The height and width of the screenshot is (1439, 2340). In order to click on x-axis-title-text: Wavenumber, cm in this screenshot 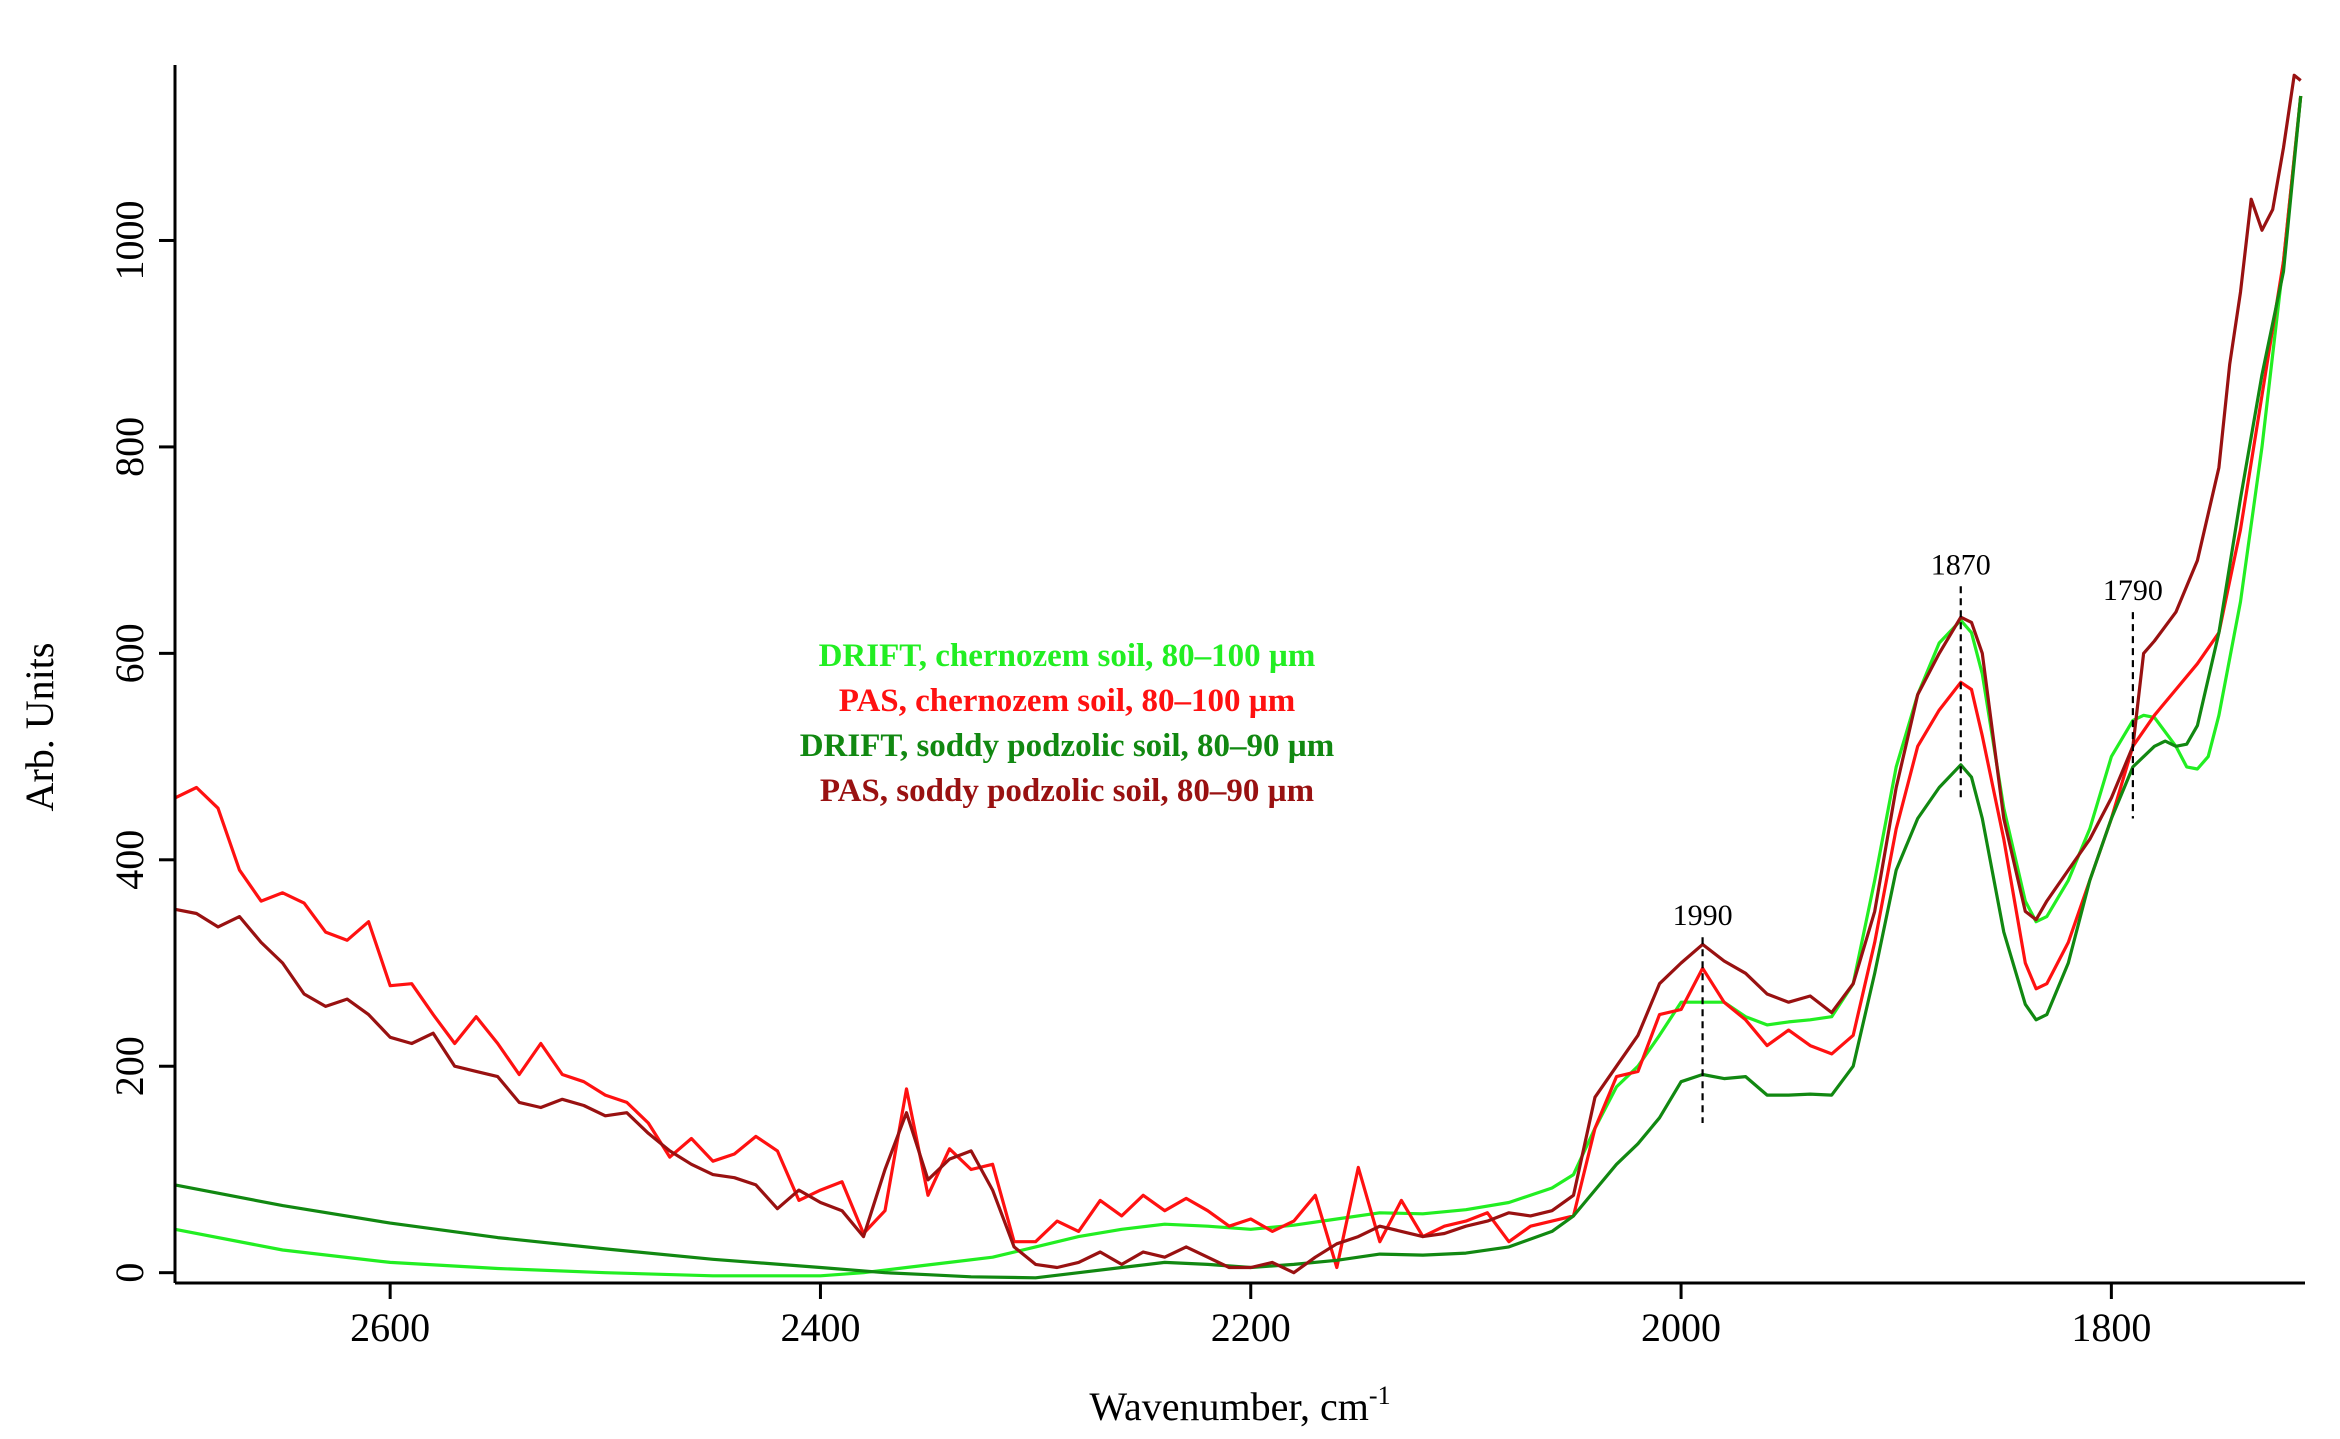, I will do `click(1229, 1406)`.